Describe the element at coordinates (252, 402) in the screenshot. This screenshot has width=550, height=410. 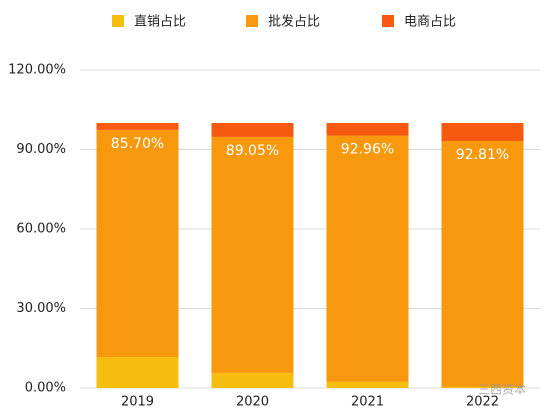
I see `x-tick-label: 2020` at that location.